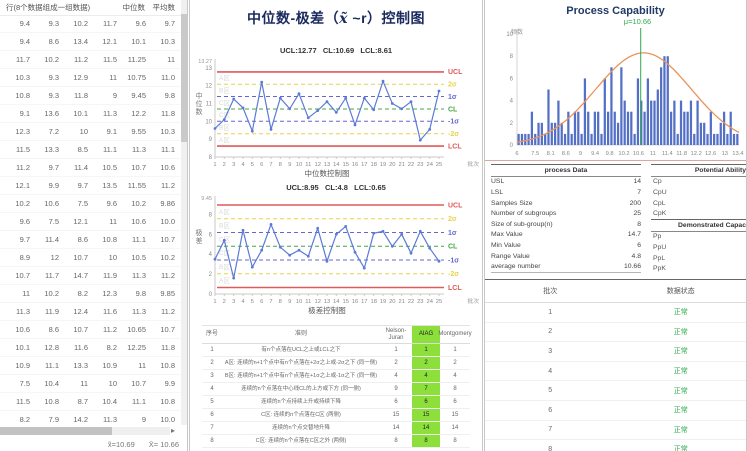  What do you see at coordinates (169, 383) in the screenshot?
I see `table-cell: 9.9` at bounding box center [169, 383].